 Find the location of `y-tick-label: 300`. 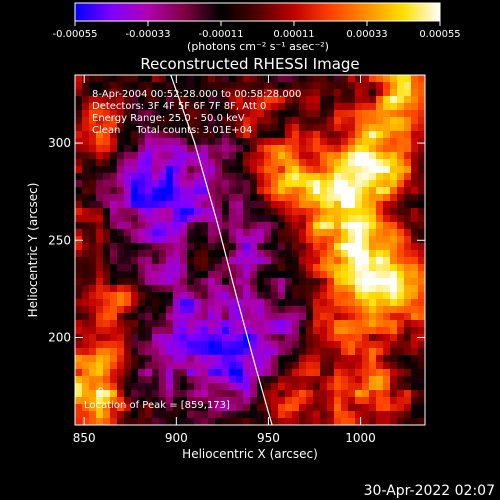

y-tick-label: 300 is located at coordinates (59, 143).